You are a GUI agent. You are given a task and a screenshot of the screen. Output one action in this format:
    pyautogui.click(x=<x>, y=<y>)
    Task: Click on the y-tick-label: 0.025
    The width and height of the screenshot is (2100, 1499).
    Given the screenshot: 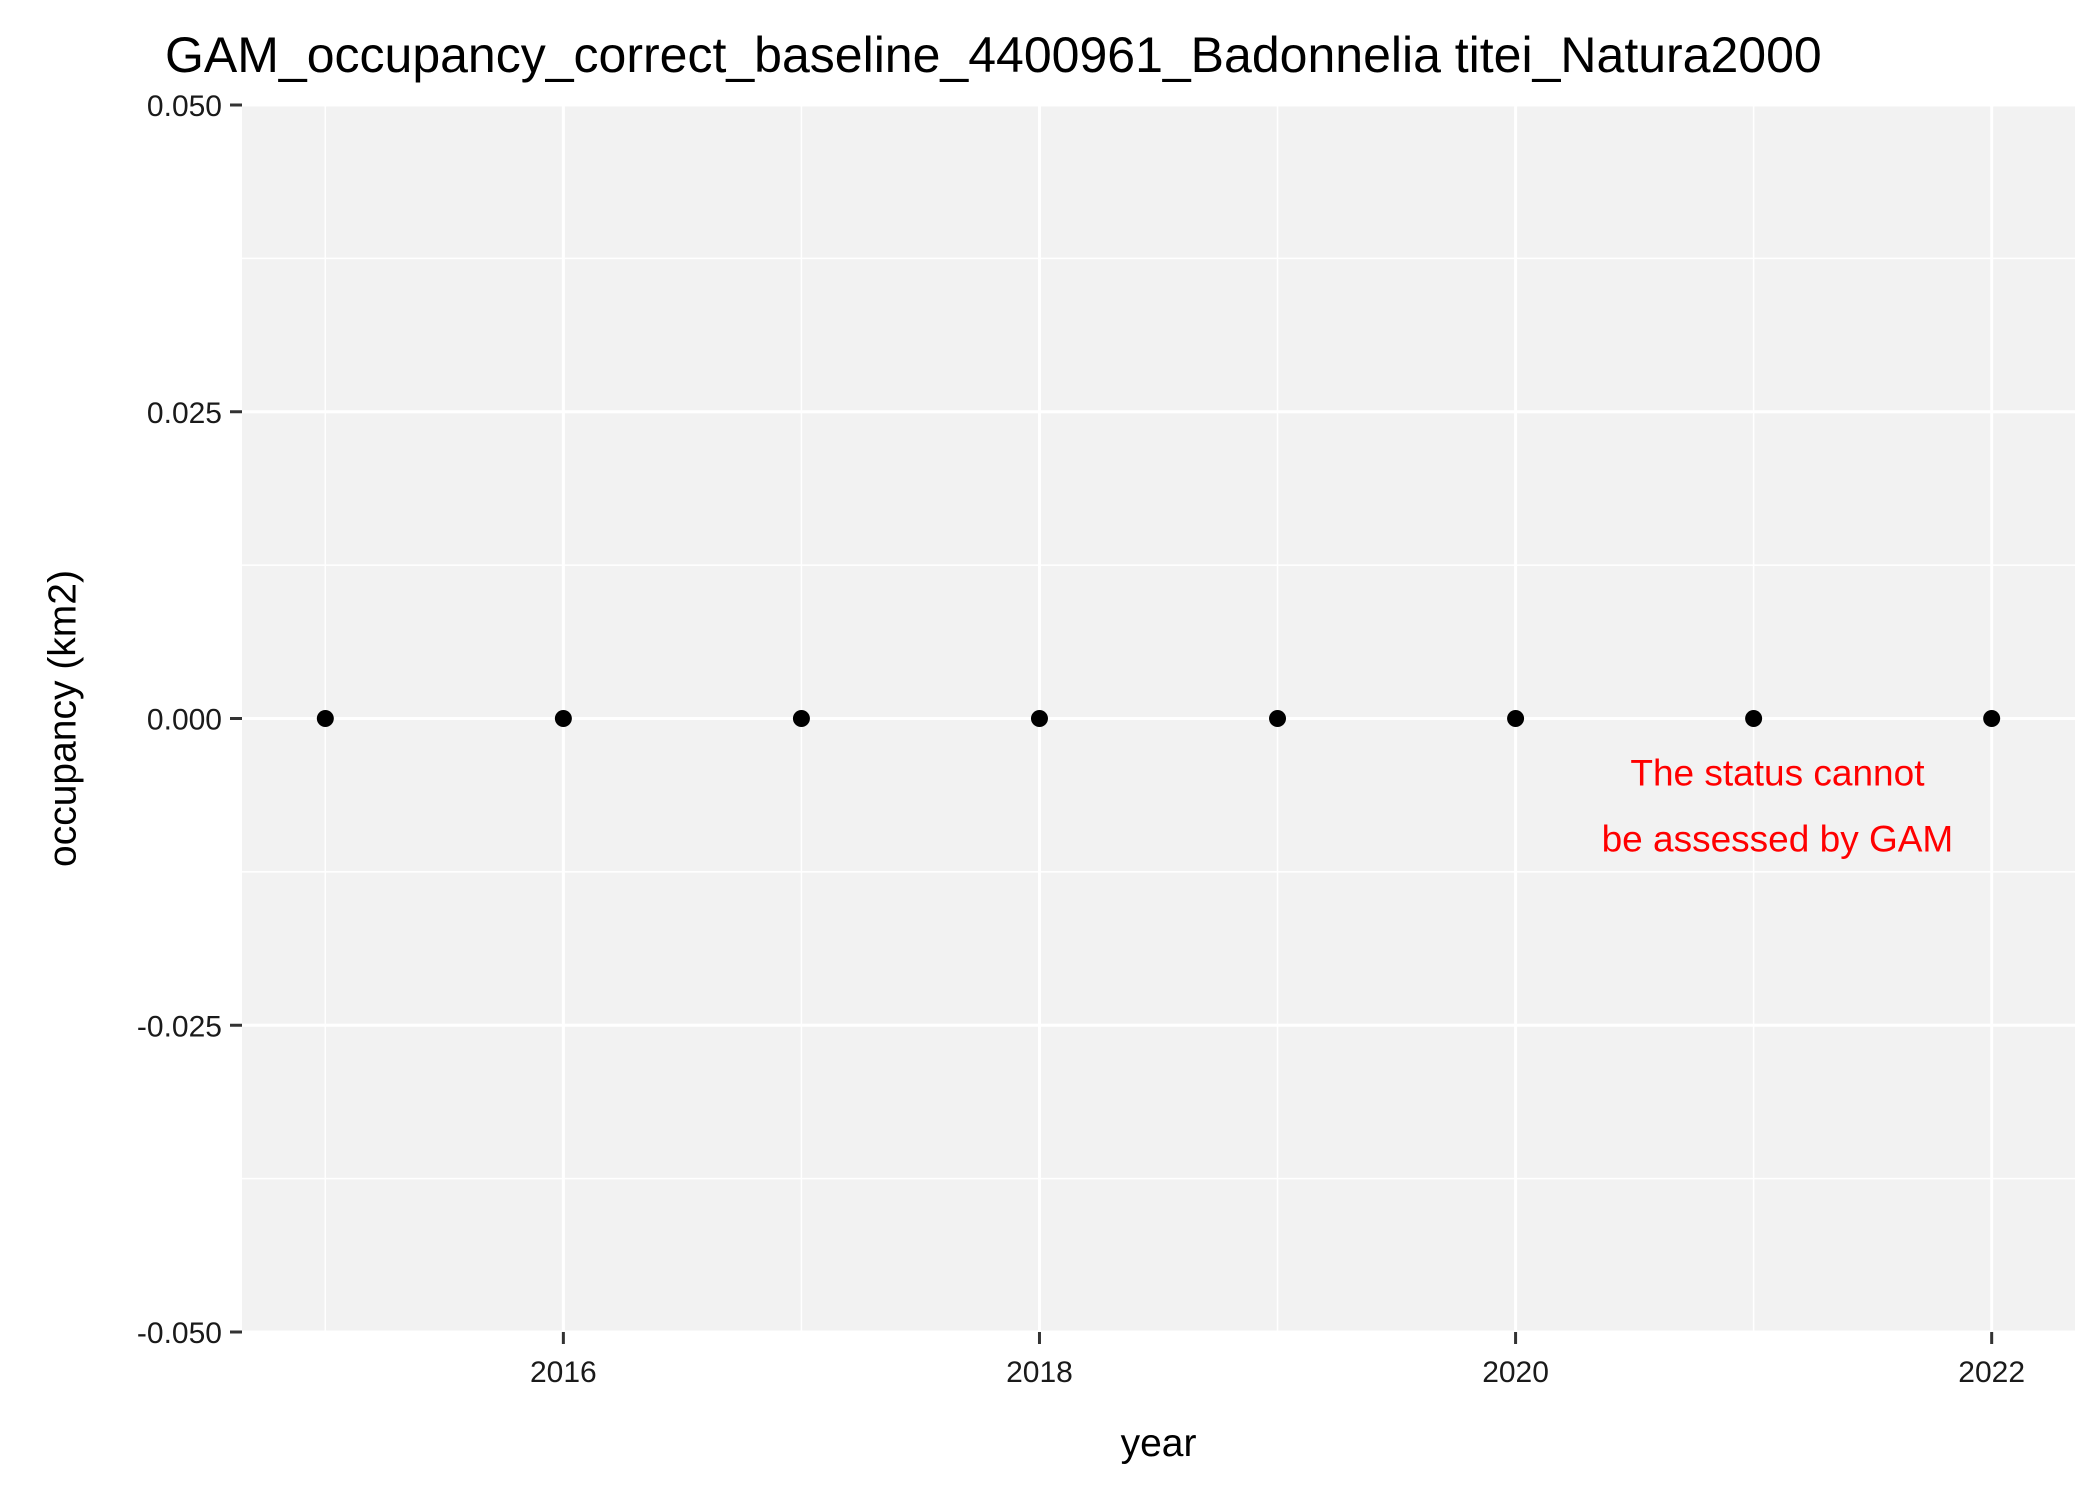 What is the action you would take?
    pyautogui.click(x=184, y=413)
    